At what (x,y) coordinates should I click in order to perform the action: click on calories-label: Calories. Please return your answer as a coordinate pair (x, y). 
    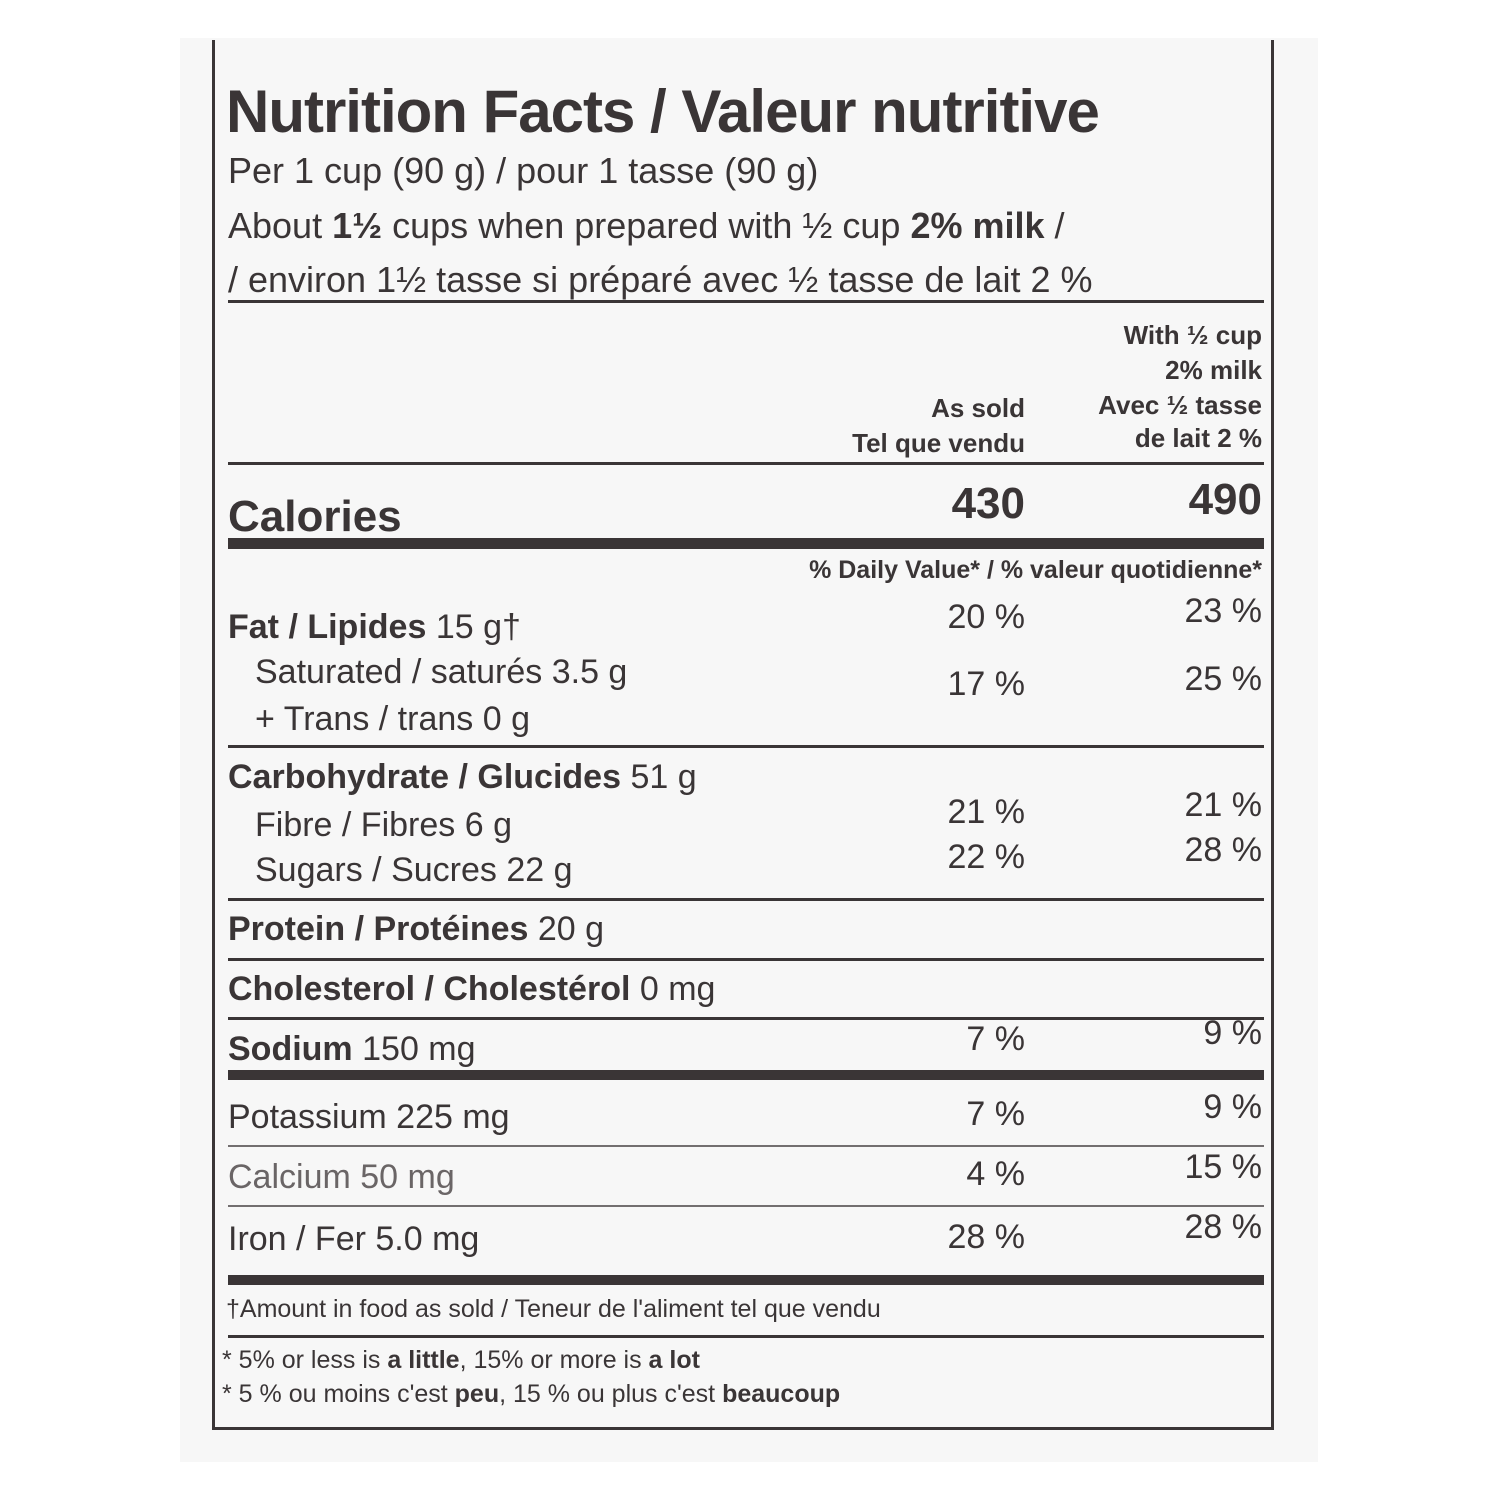
    Looking at the image, I should click on (315, 516).